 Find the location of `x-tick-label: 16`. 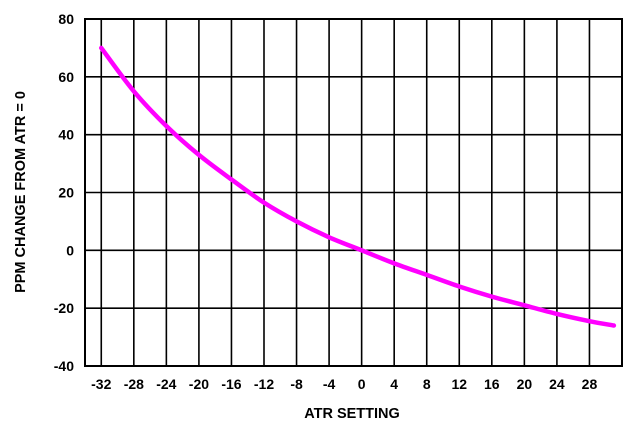

x-tick-label: 16 is located at coordinates (492, 384).